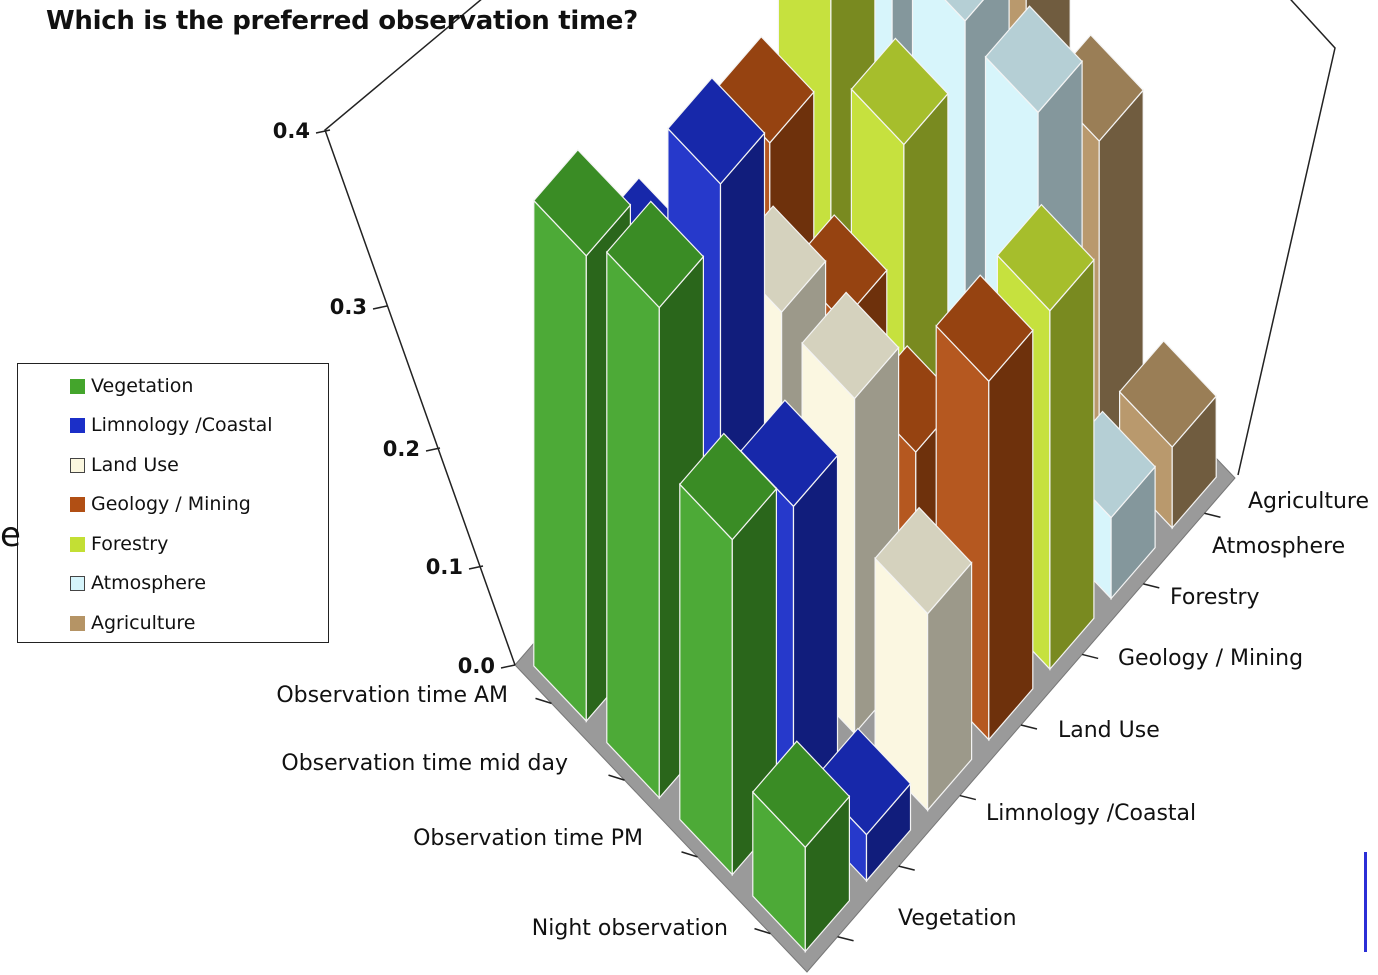  I want to click on legend-item-agriculture: Agriculture, so click(133, 623).